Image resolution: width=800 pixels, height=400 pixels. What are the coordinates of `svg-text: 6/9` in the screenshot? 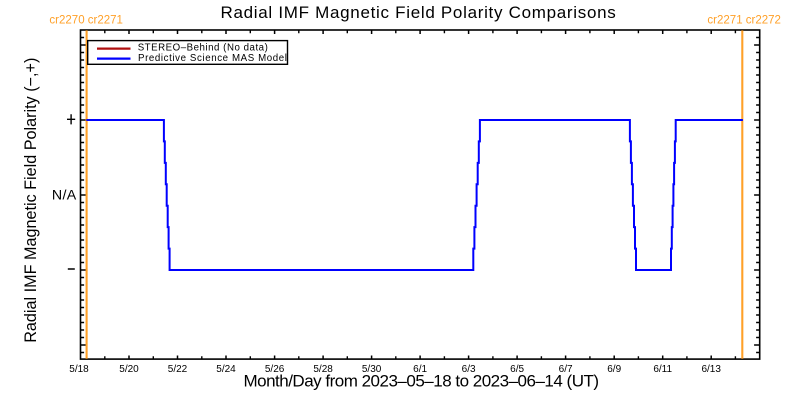 It's located at (614, 369).